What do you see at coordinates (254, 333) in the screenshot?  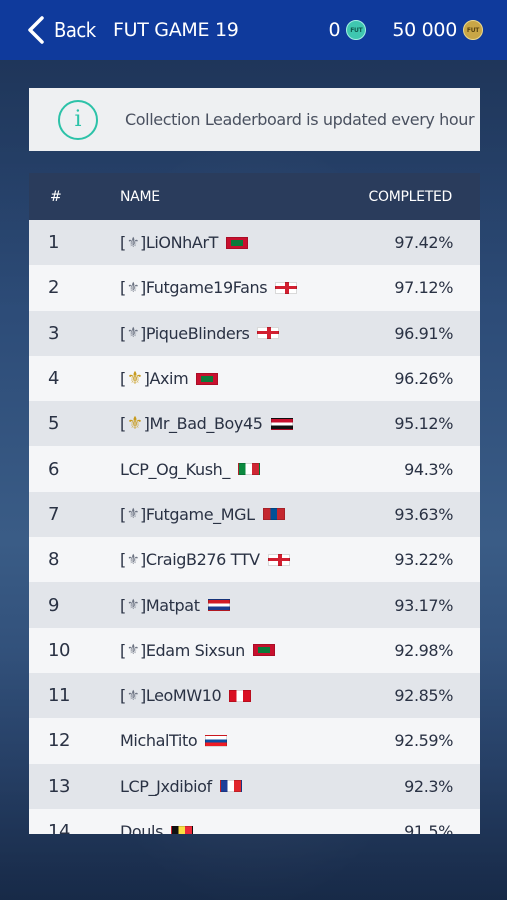 I see `table-row: 3 [⚜] PiqueBlinders 96.91%` at bounding box center [254, 333].